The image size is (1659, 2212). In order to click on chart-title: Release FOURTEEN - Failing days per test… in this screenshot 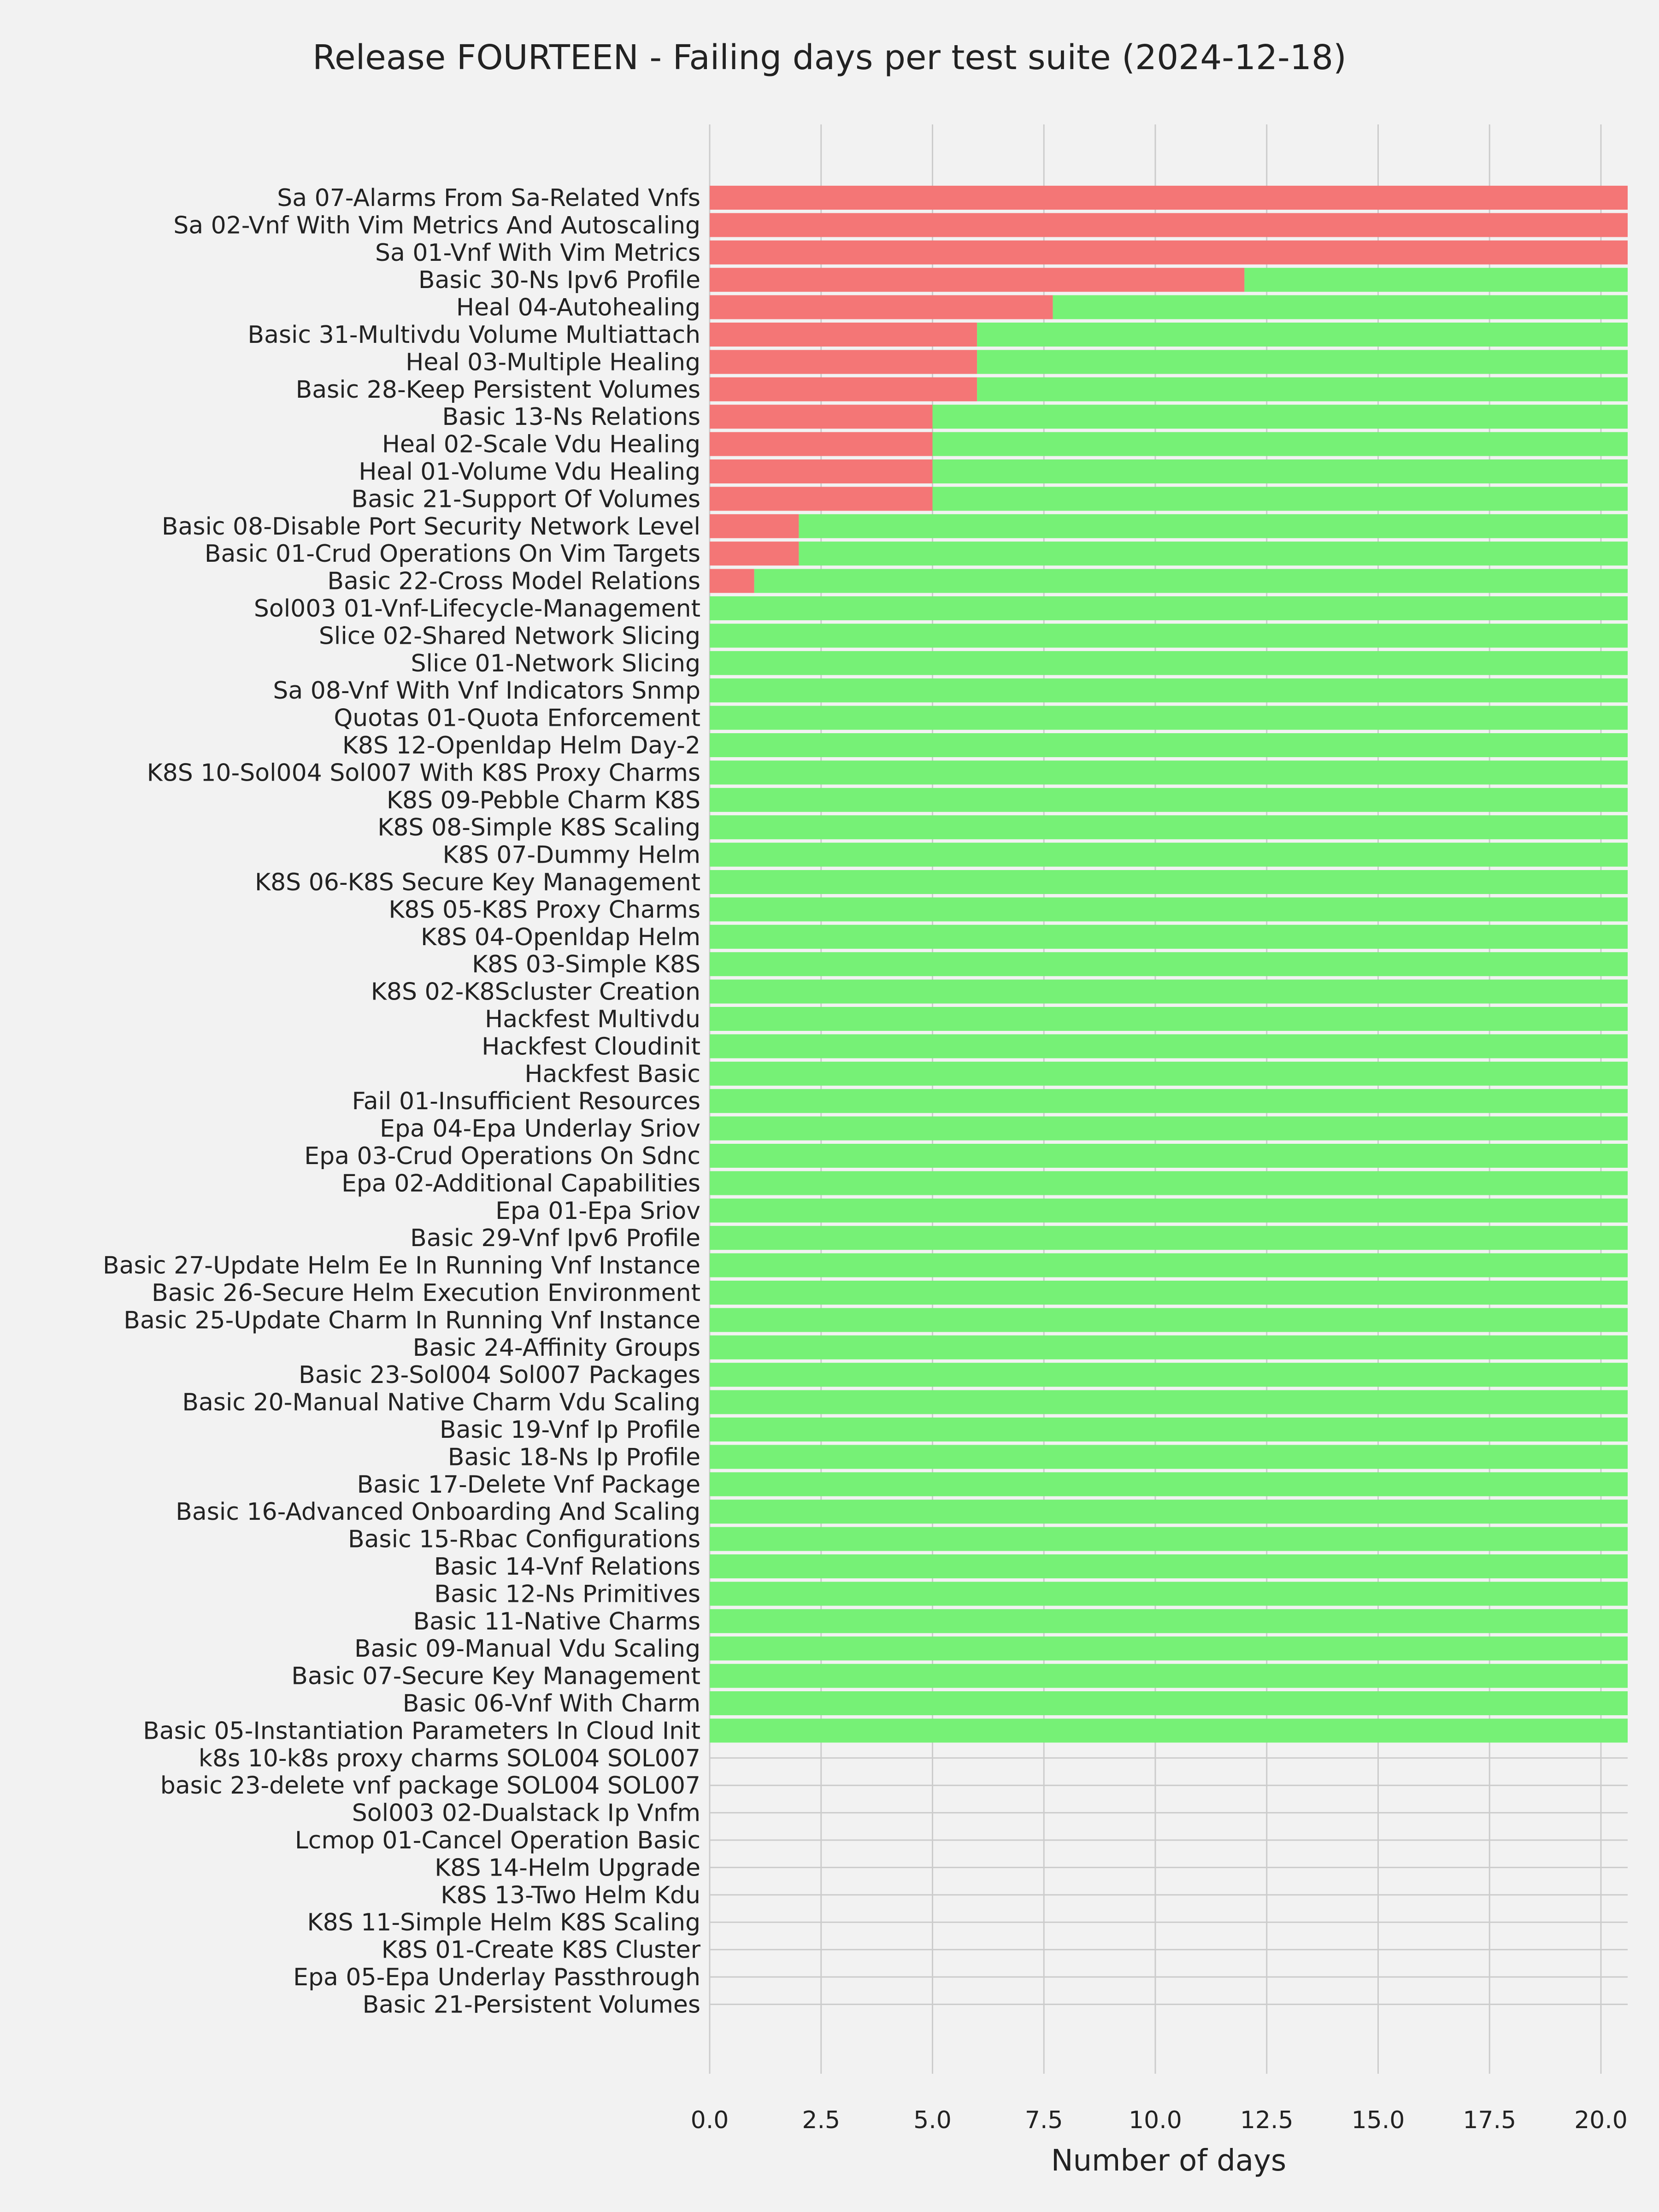, I will do `click(829, 57)`.